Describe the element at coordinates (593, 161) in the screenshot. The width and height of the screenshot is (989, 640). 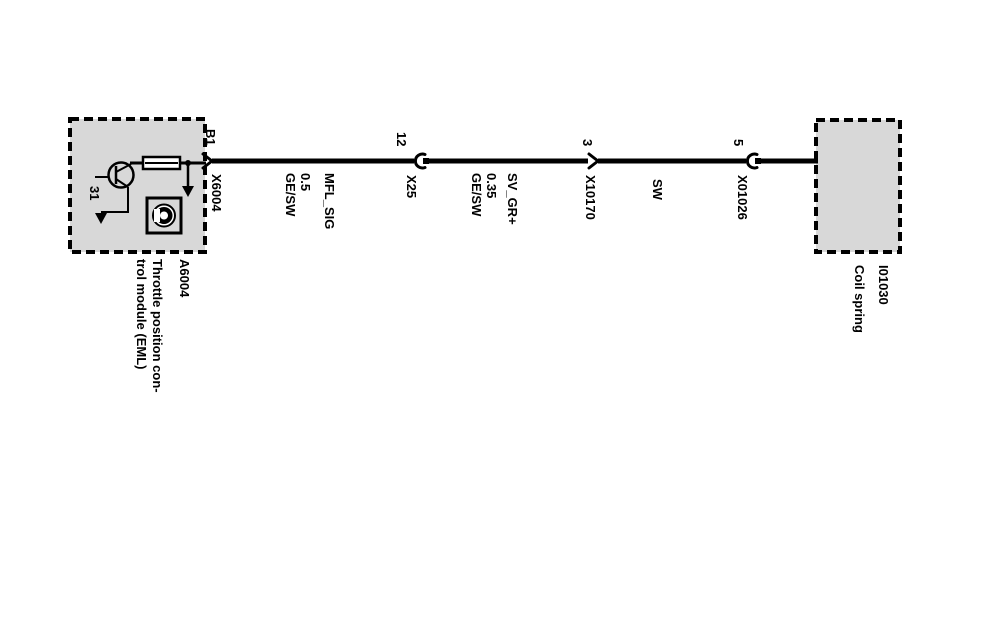
I see `connector-symbol-x10170` at that location.